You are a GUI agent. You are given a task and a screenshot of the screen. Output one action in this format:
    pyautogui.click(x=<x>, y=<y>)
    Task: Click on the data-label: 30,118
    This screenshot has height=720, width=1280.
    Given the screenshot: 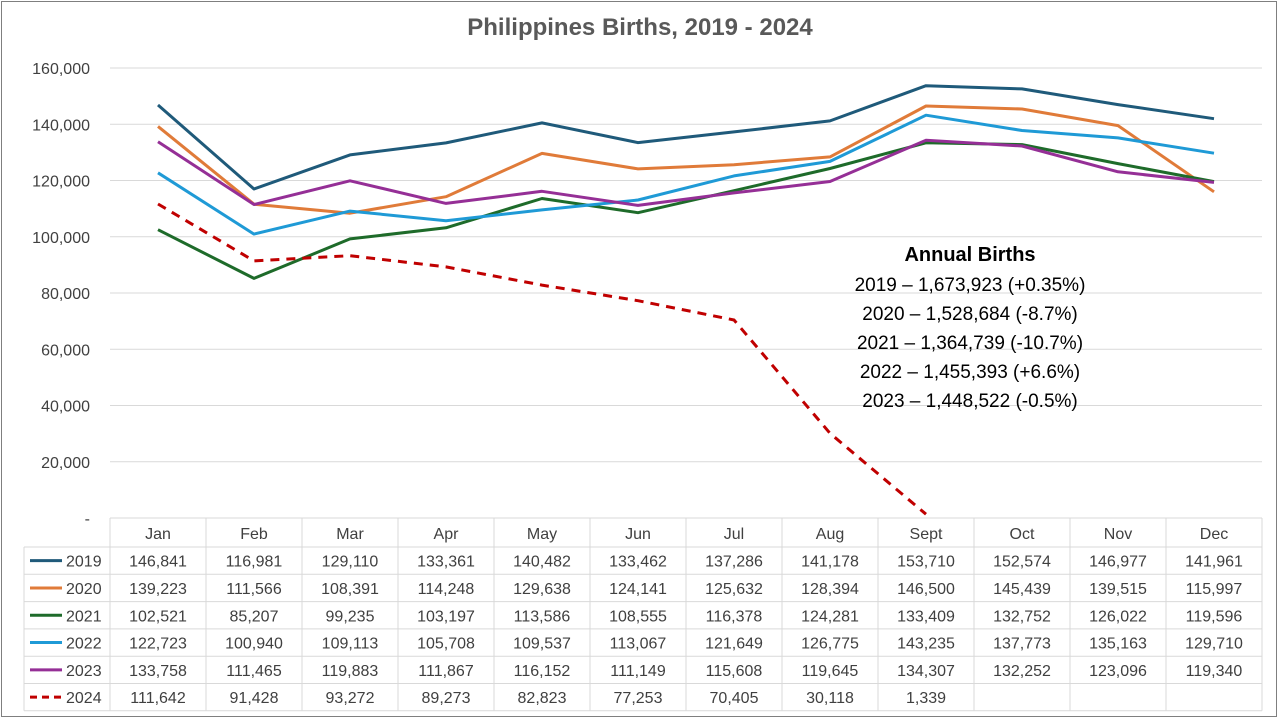 What is the action you would take?
    pyautogui.click(x=830, y=698)
    